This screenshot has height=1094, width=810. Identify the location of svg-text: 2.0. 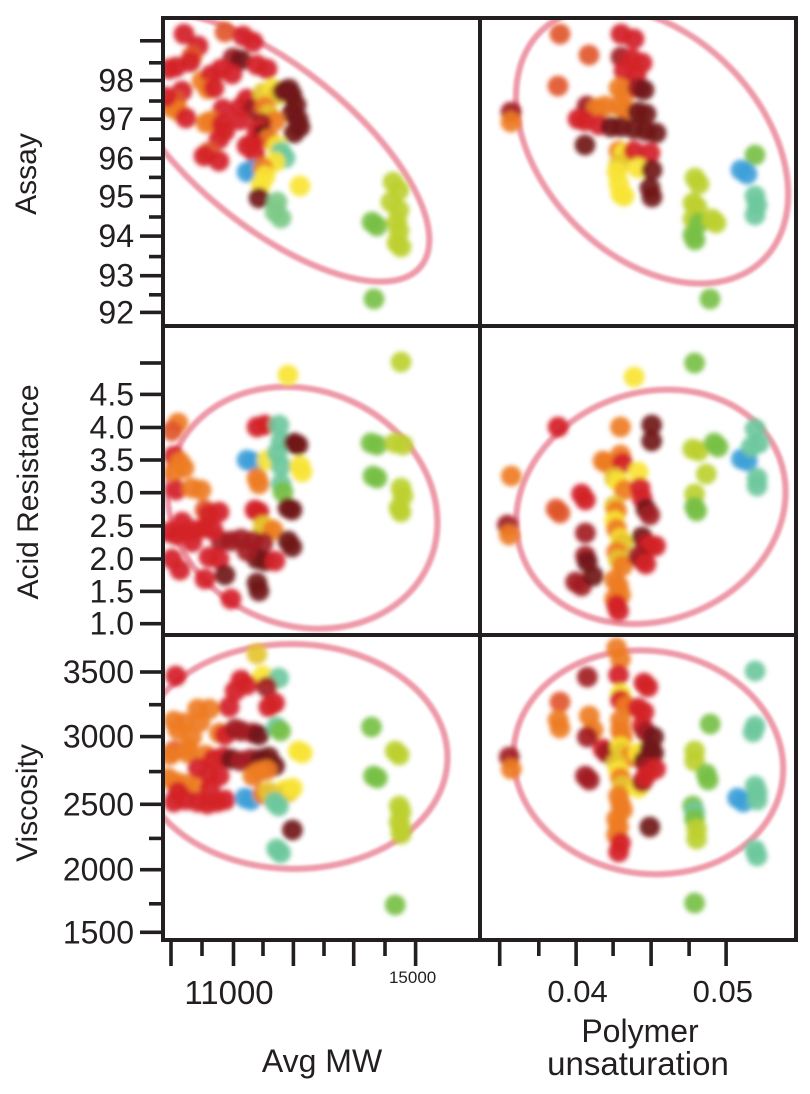
(112, 559).